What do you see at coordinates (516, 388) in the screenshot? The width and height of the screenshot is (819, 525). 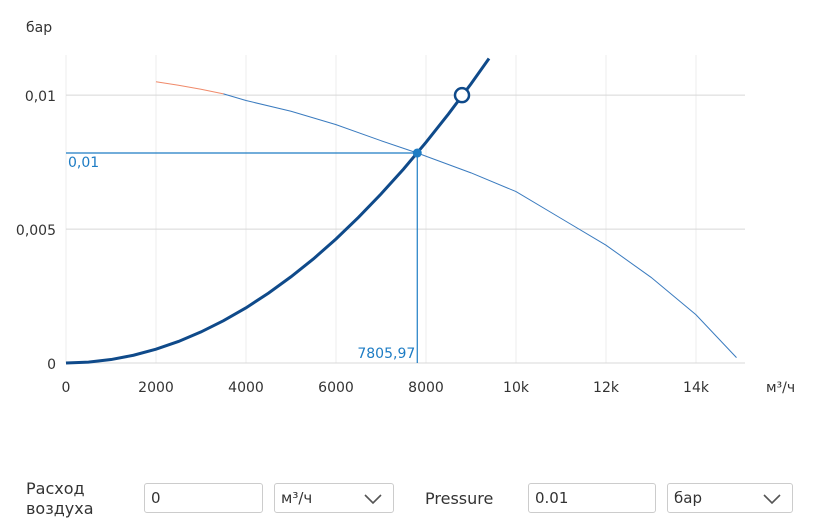 I see `x-tick-label: 10k` at bounding box center [516, 388].